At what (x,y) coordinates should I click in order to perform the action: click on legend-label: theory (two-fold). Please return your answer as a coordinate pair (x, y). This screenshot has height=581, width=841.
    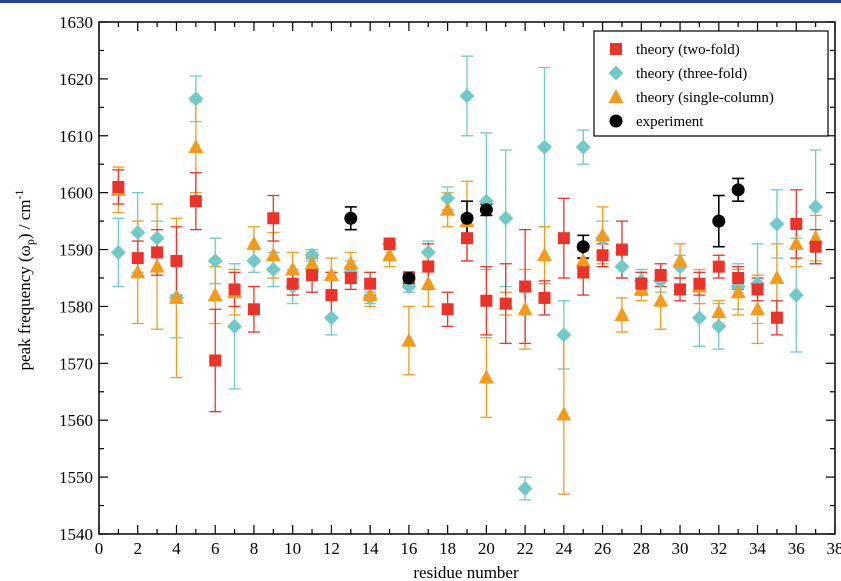
    Looking at the image, I should click on (688, 50).